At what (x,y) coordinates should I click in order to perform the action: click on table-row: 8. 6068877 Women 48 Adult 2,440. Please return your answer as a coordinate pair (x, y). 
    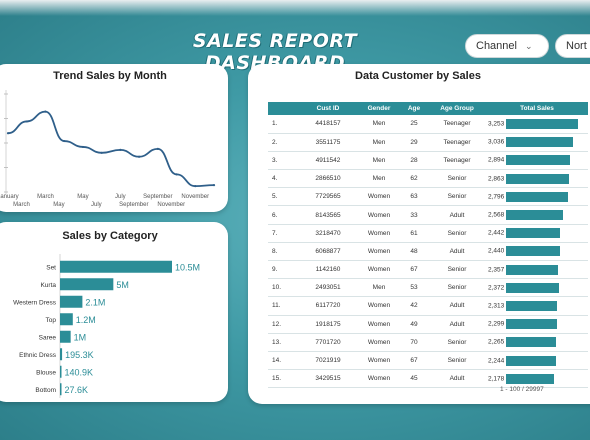
    Looking at the image, I should click on (428, 252).